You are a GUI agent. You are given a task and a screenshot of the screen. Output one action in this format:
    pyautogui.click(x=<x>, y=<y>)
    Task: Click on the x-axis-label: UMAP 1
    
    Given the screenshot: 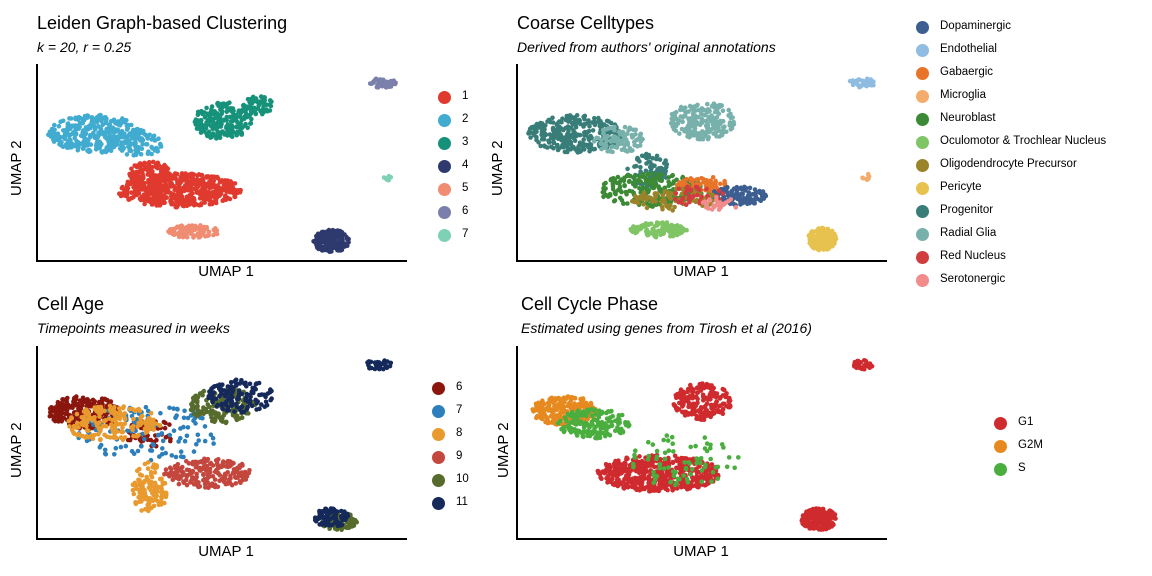 What is the action you would take?
    pyautogui.click(x=701, y=271)
    